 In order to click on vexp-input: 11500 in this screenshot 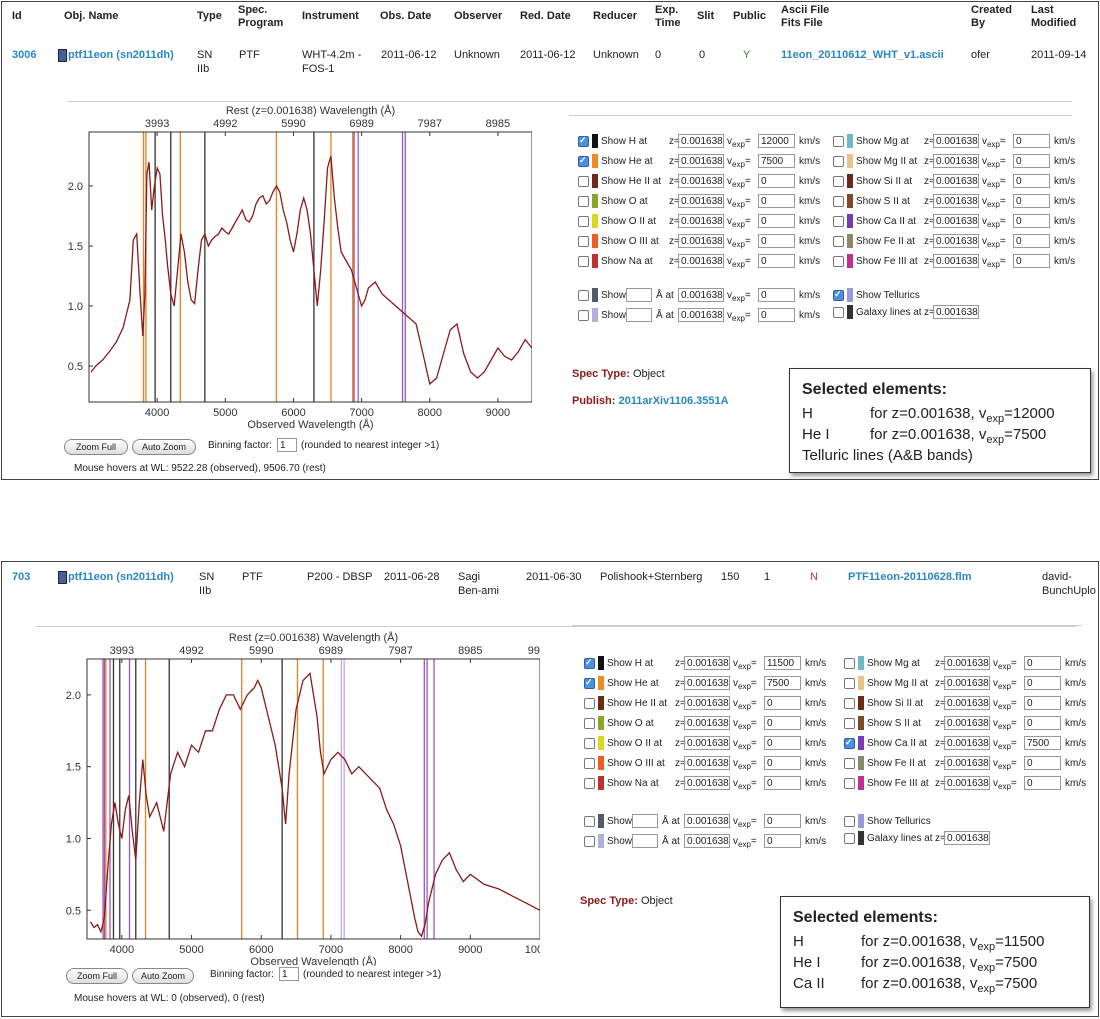, I will do `click(782, 663)`.